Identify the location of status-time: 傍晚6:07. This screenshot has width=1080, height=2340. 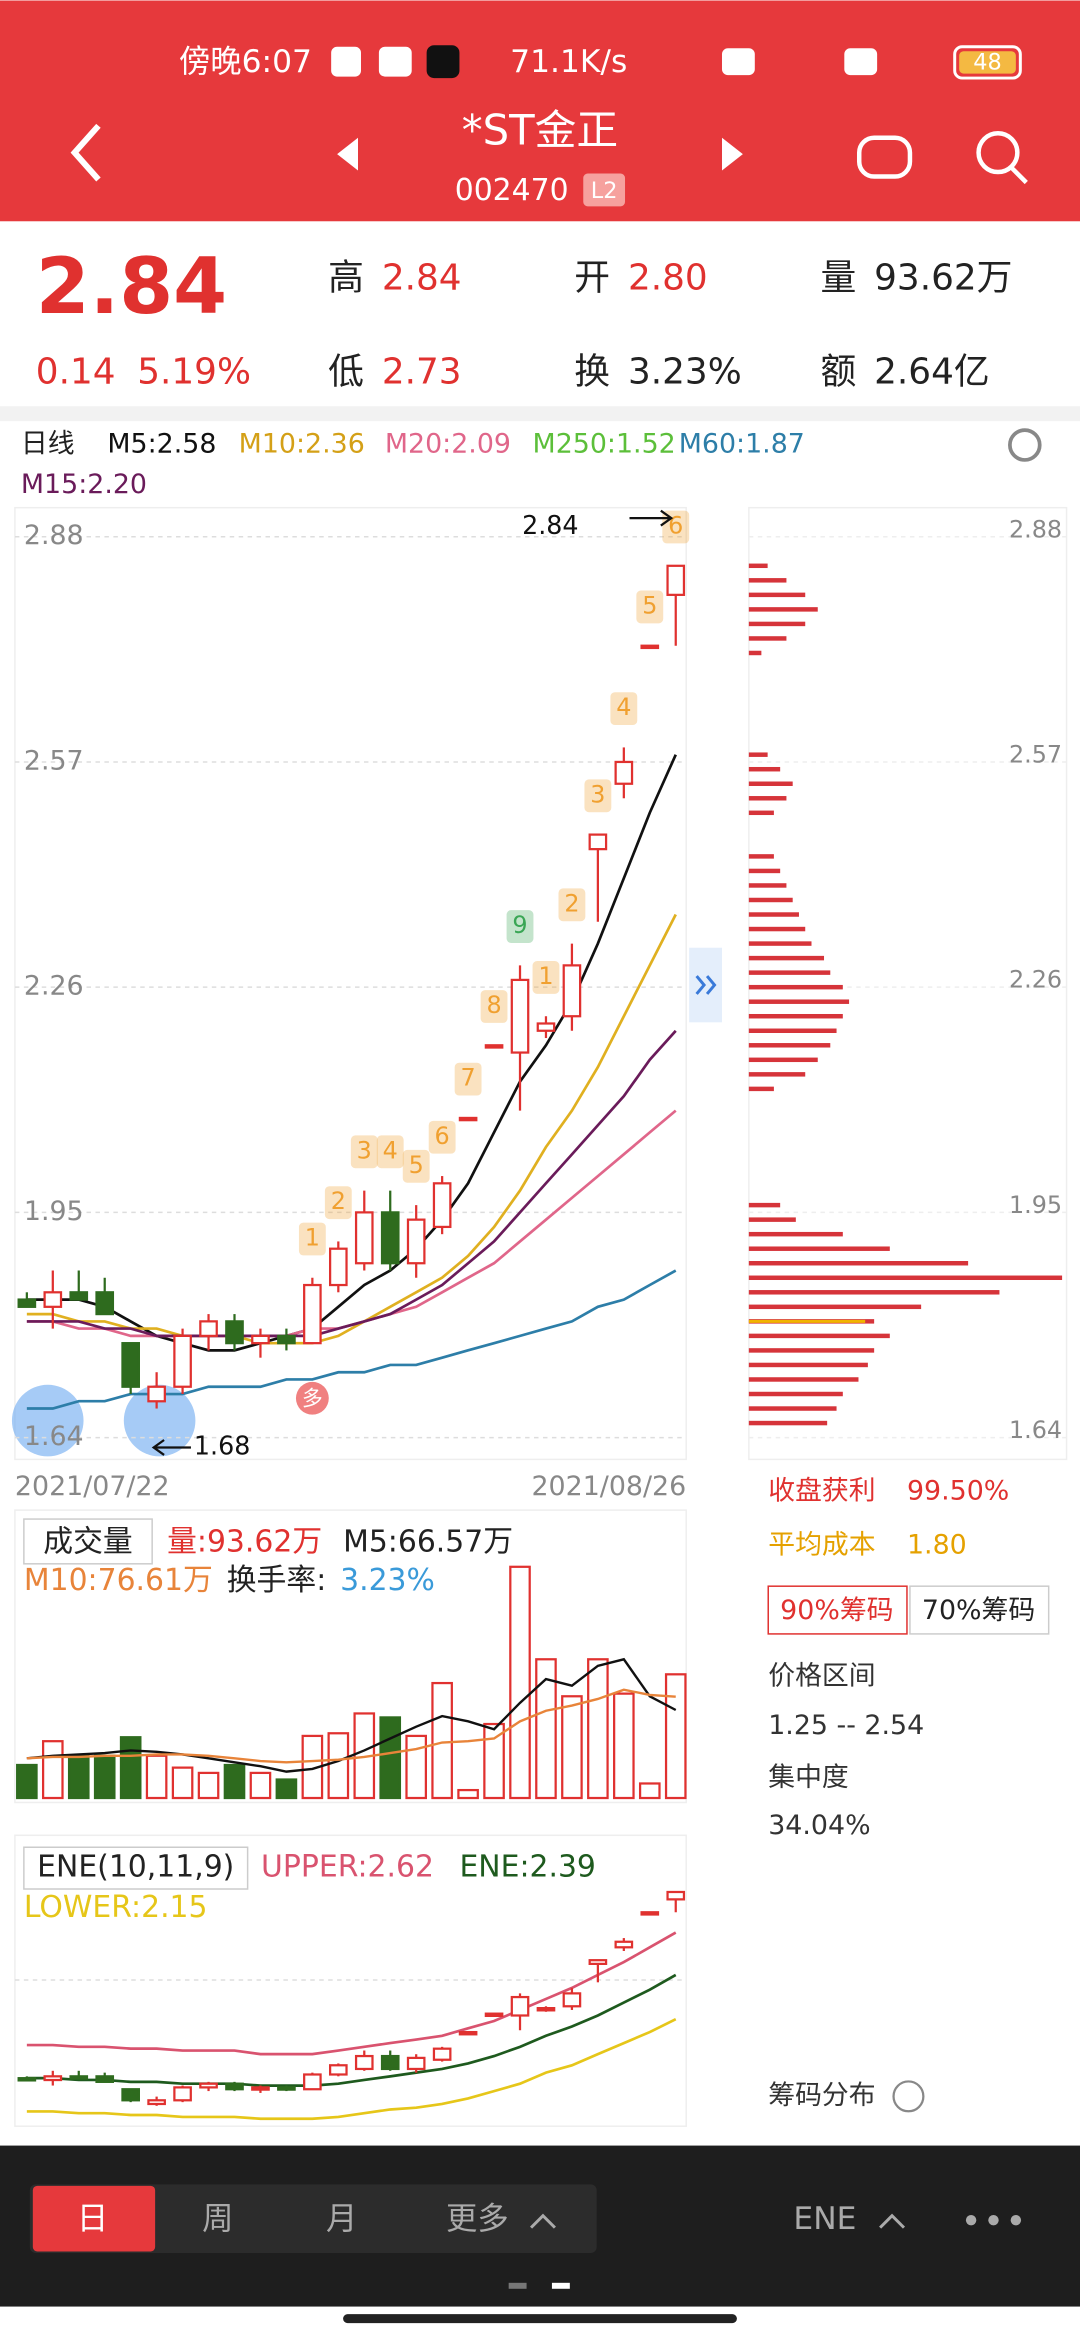
(245, 62).